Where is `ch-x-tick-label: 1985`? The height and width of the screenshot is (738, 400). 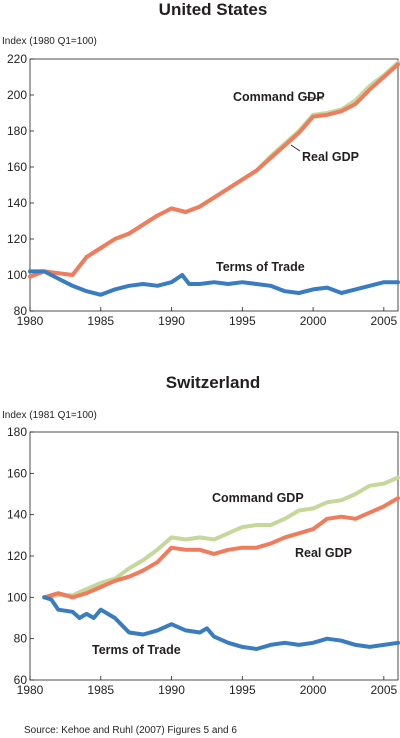 ch-x-tick-label: 1985 is located at coordinates (100, 690).